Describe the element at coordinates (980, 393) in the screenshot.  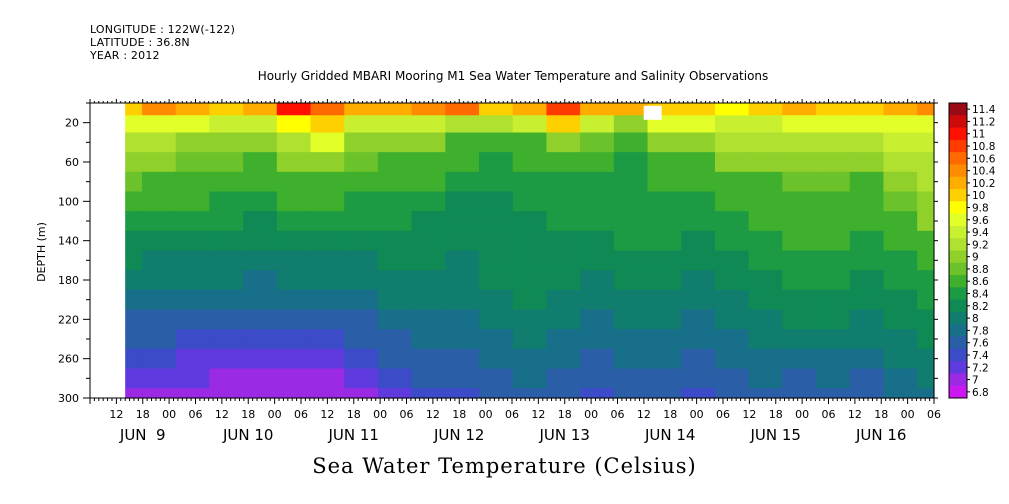
I see `colorbar-label: 6.8` at that location.